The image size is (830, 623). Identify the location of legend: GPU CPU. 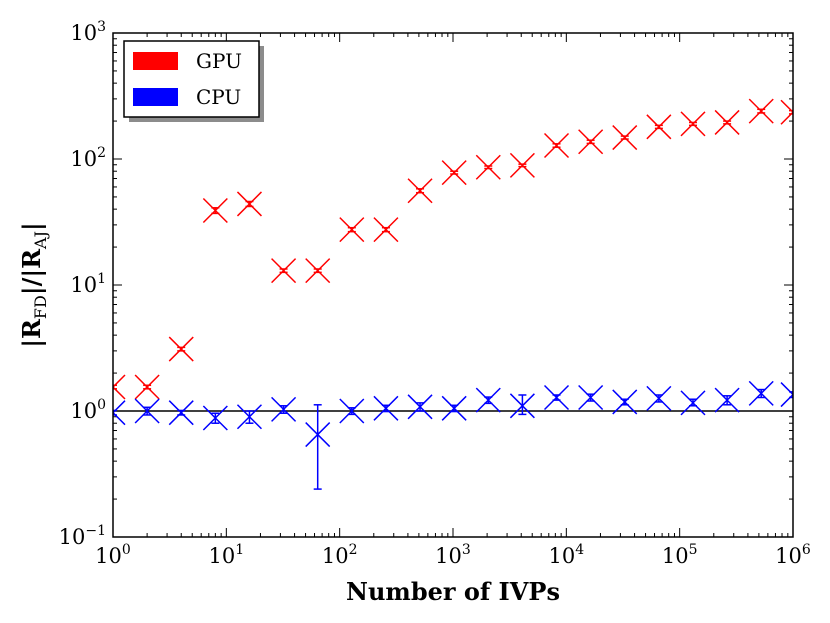
(193, 81).